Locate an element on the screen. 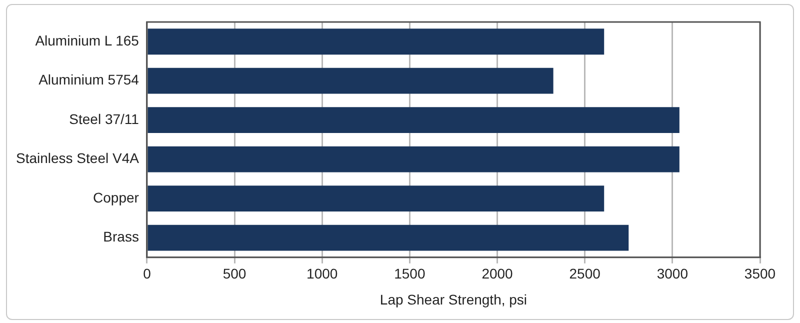 This screenshot has height=323, width=800. x-axis-title: Lap Shear Strength, psi is located at coordinates (454, 299).